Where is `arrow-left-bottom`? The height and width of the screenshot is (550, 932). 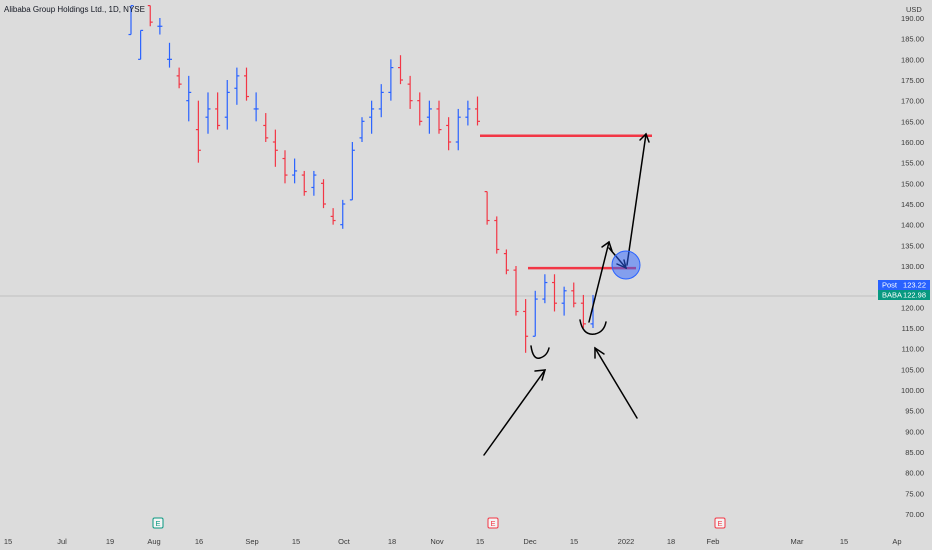
arrow-left-bottom is located at coordinates (514, 412).